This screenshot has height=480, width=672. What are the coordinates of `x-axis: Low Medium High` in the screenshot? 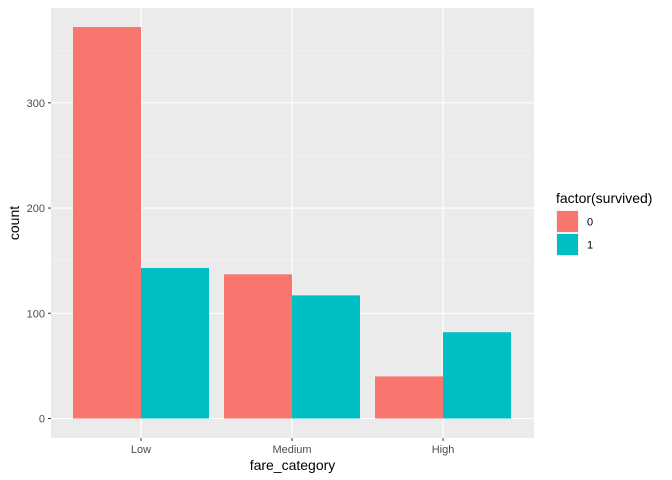 It's located at (292, 447).